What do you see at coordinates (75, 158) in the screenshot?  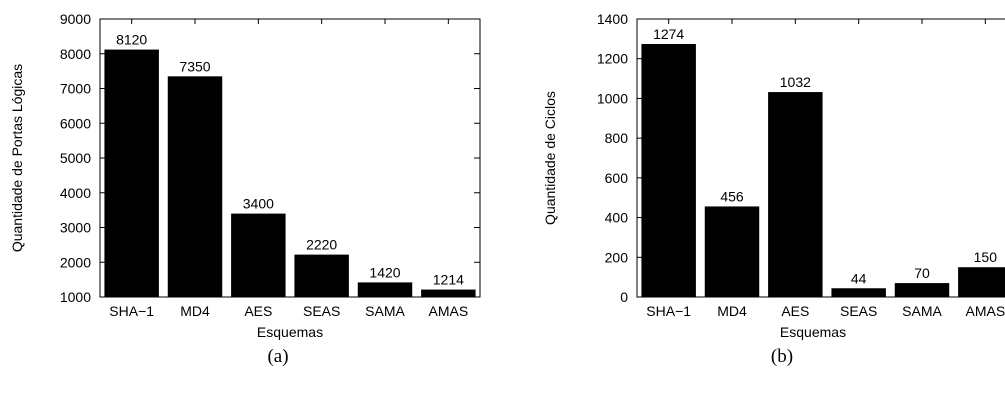 I see `y-tick-label: 5000` at bounding box center [75, 158].